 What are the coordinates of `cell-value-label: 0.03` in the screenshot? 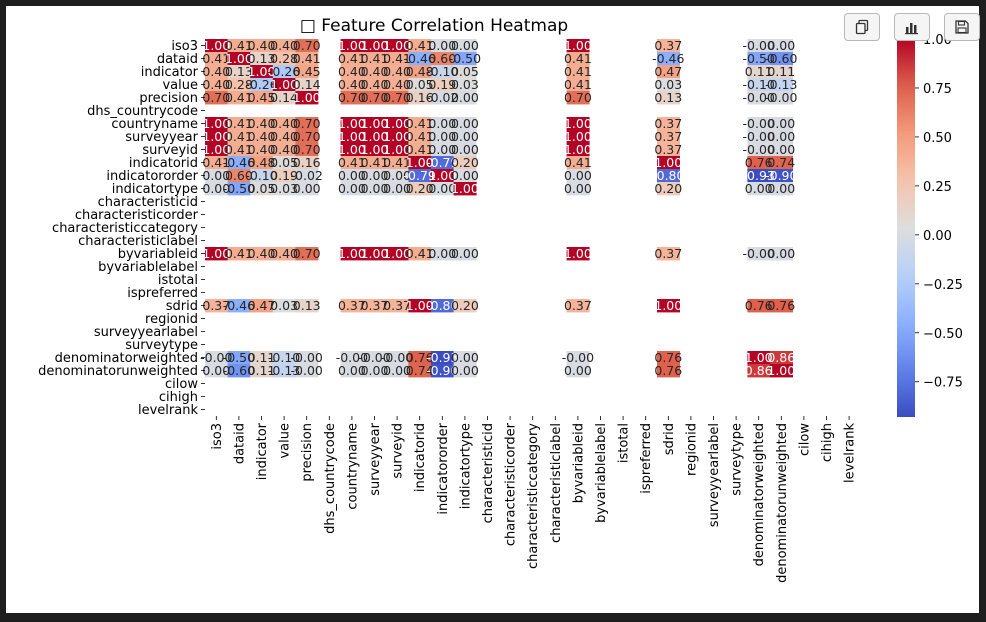 It's located at (284, 305).